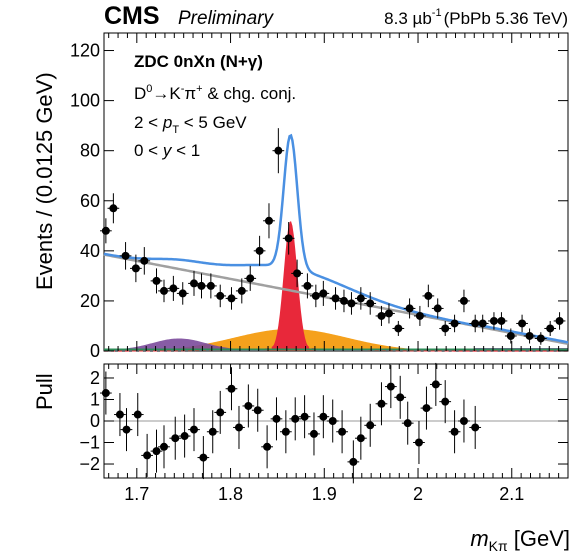 Image resolution: width=580 pixels, height=556 pixels. I want to click on luminosity-label: 8.3 µb-1 (PbPb 5.36 TeV), so click(476, 17).